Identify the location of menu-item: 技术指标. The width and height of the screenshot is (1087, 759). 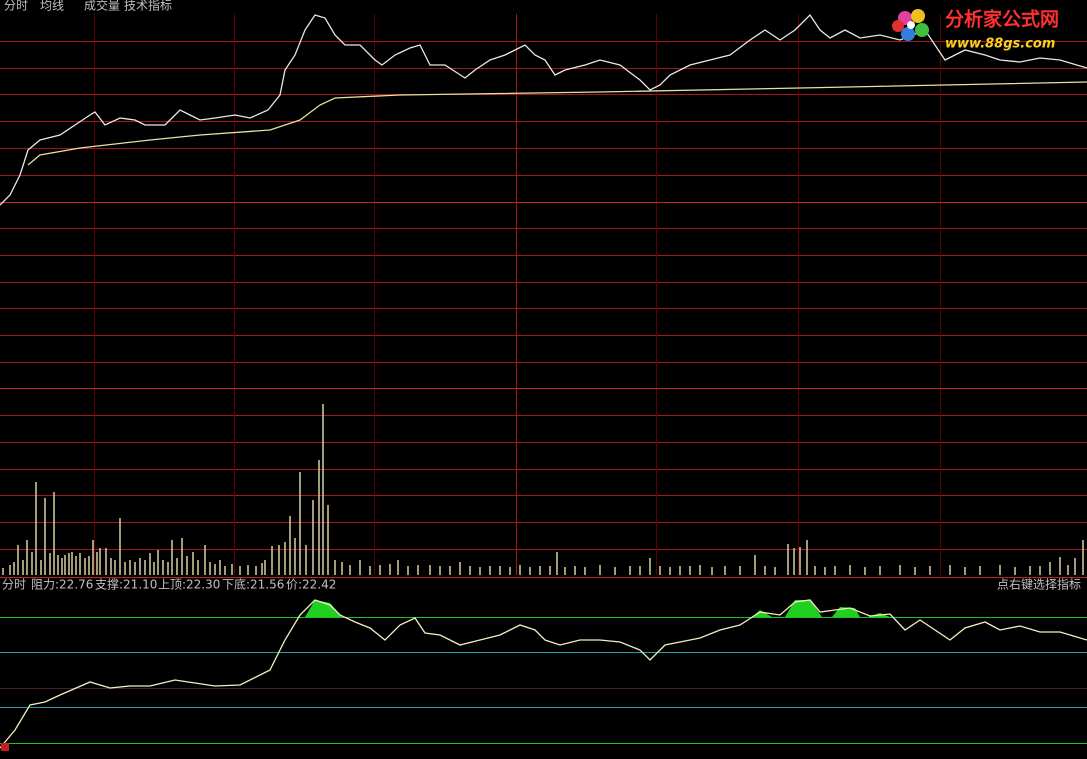
(148, 6).